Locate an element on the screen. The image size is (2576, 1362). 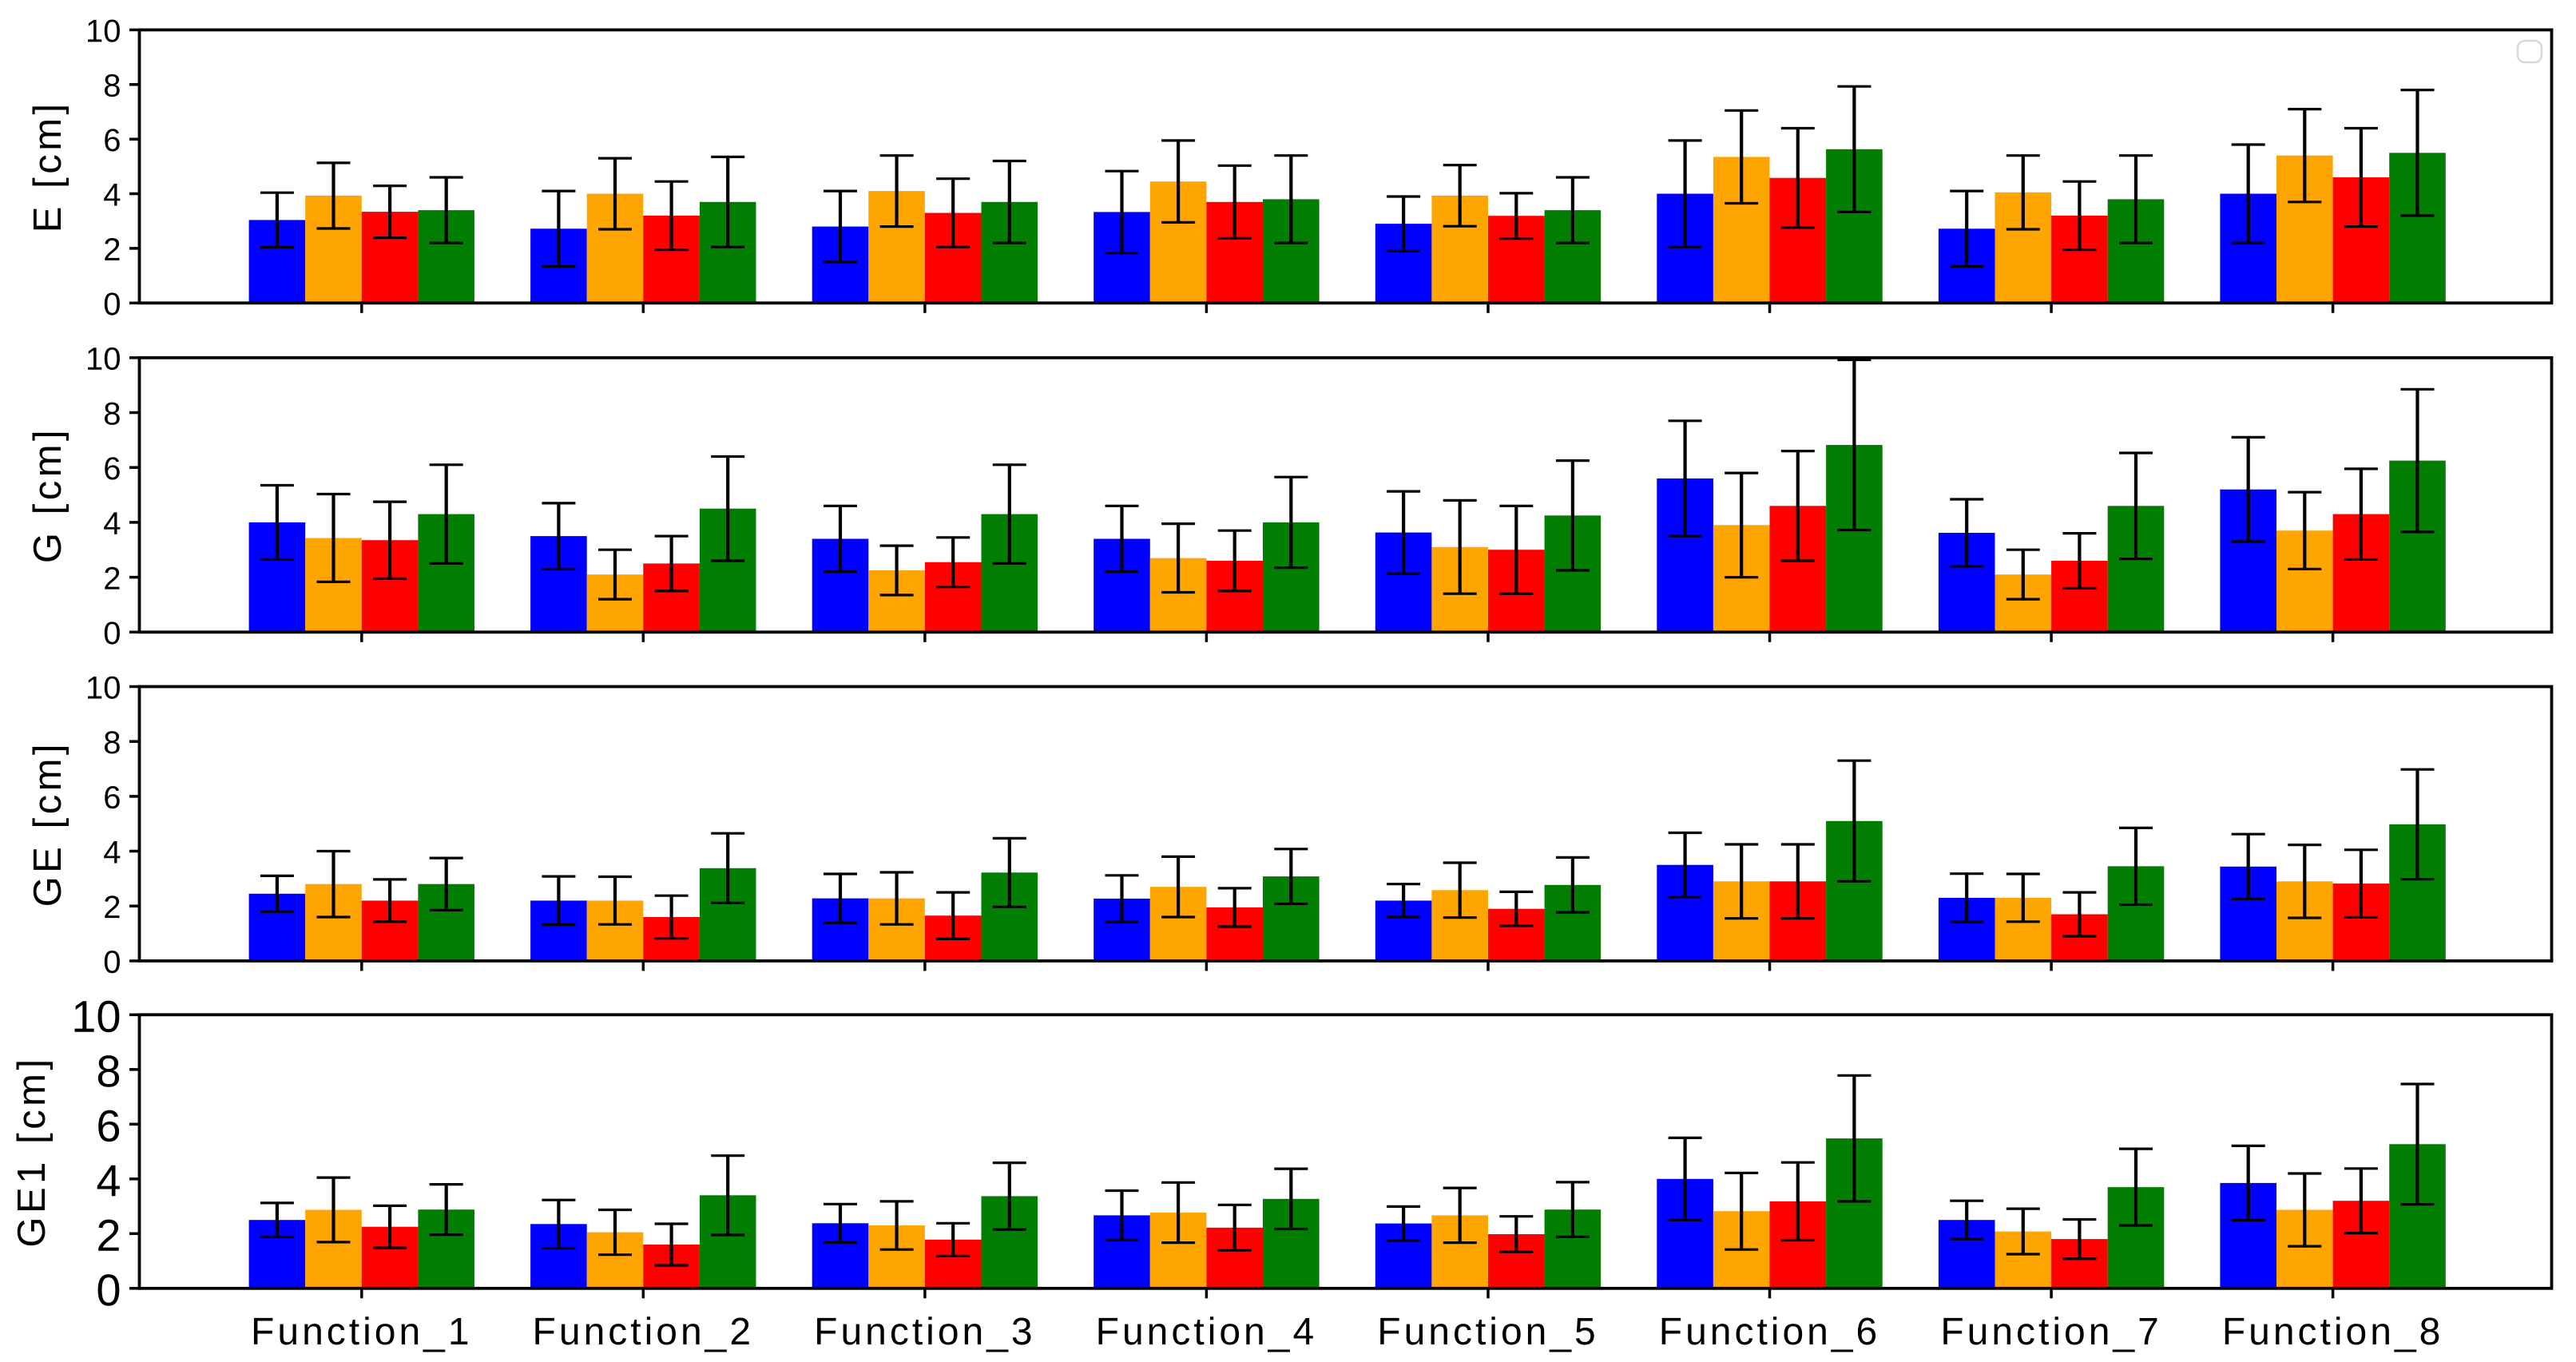
svg-text: Function_6 is located at coordinates (1770, 1332).